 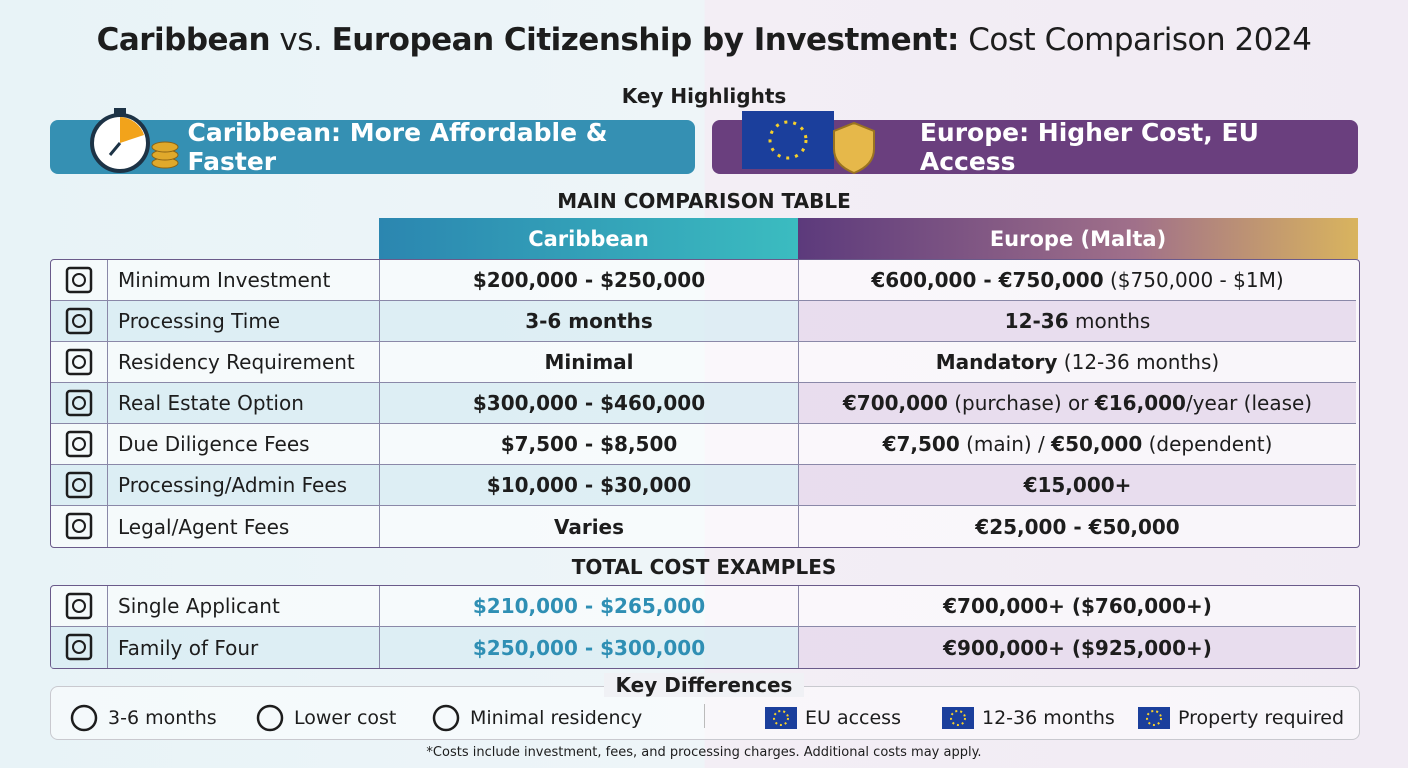 What do you see at coordinates (1261, 718) in the screenshot?
I see `key-text: Property required` at bounding box center [1261, 718].